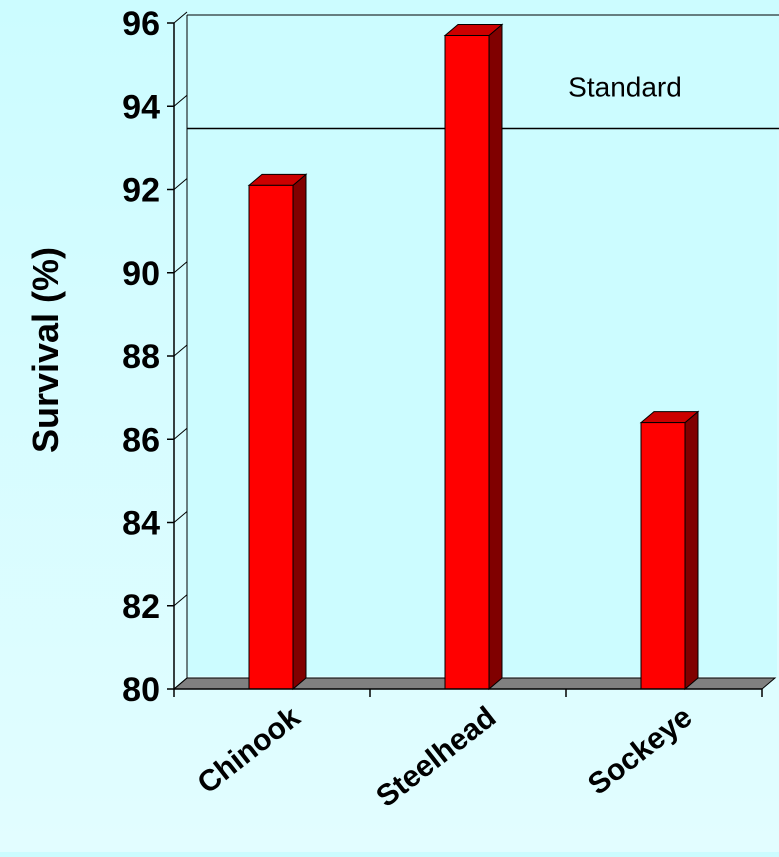 The width and height of the screenshot is (779, 857). I want to click on y-tick-label: 90, so click(141, 274).